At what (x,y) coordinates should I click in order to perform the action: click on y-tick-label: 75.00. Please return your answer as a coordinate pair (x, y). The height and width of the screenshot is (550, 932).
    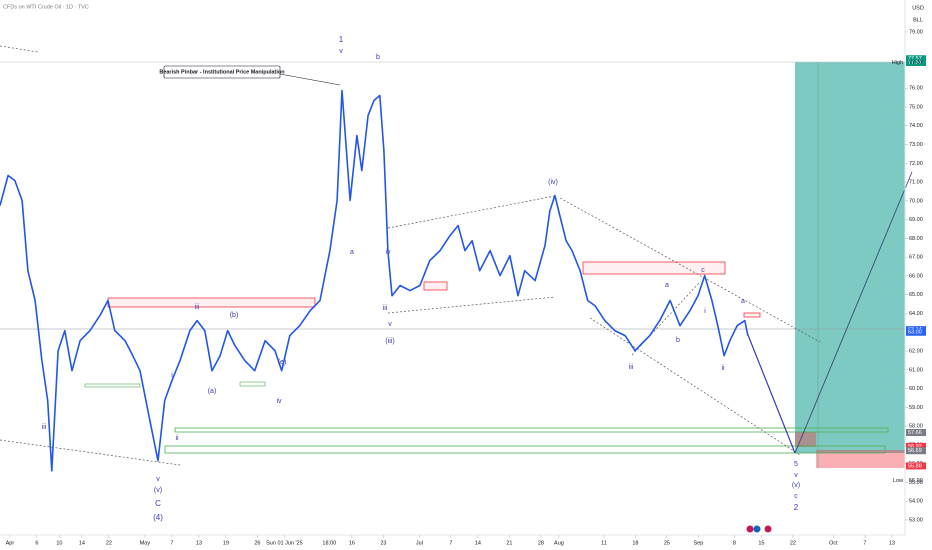
    Looking at the image, I should click on (916, 107).